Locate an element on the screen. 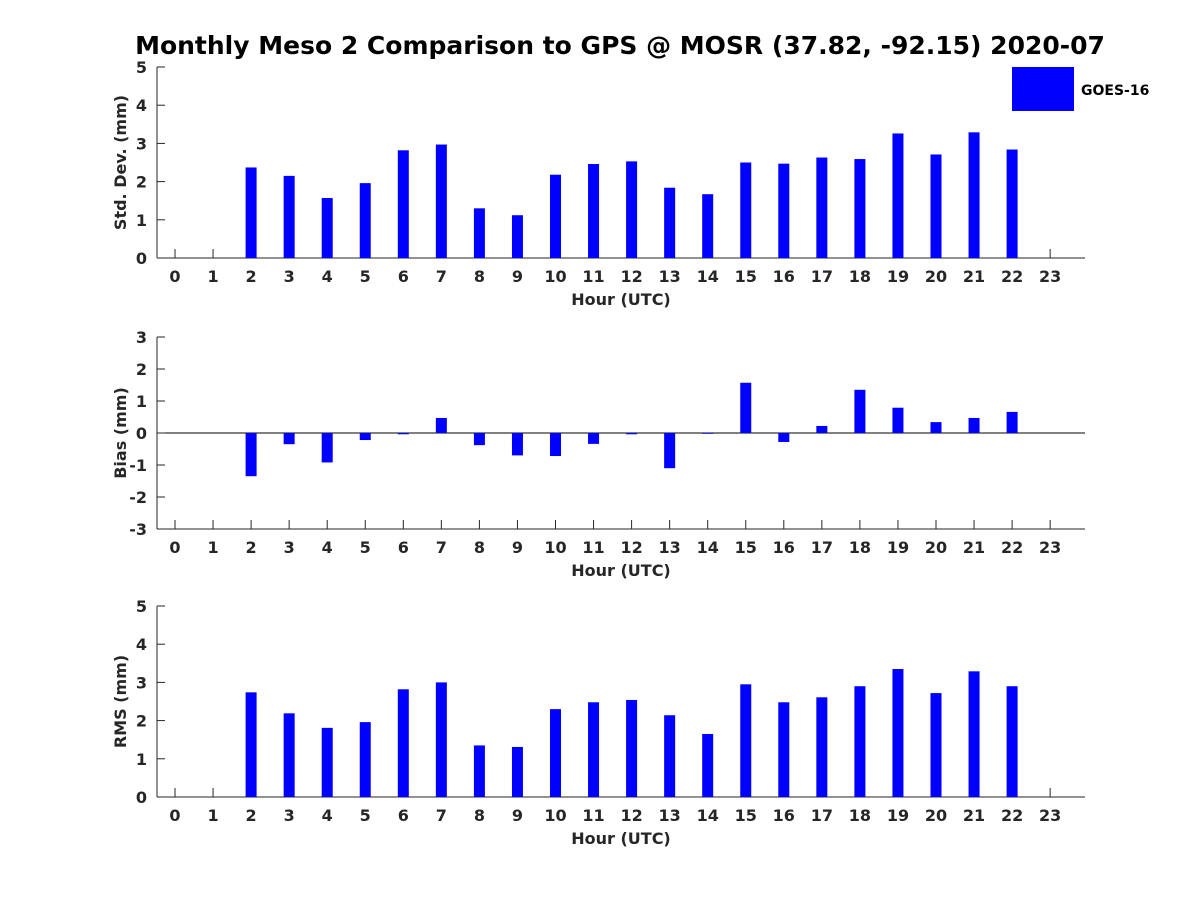 Image resolution: width=1200 pixels, height=900 pixels. x-tick-label: 12 is located at coordinates (631, 276).